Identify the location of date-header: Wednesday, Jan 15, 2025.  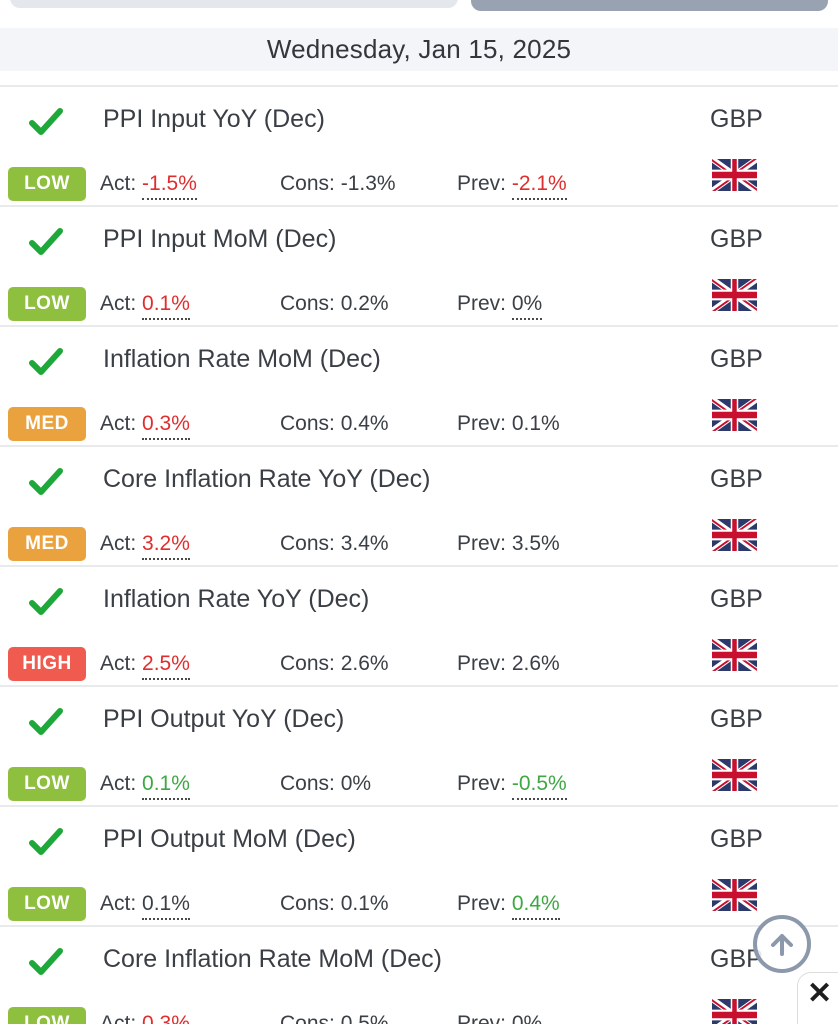
(419, 49).